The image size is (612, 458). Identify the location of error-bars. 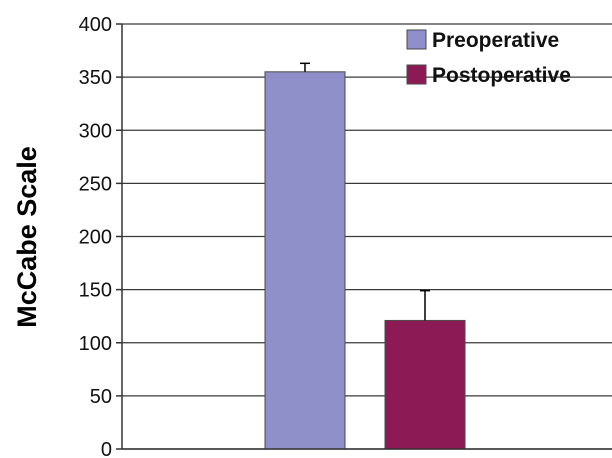
(365, 191).